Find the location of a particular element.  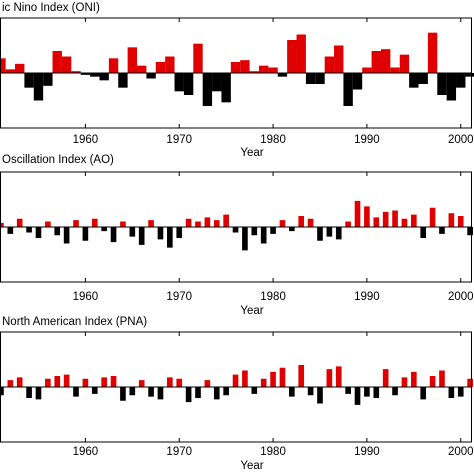

x-axis-label: Year is located at coordinates (251, 153).